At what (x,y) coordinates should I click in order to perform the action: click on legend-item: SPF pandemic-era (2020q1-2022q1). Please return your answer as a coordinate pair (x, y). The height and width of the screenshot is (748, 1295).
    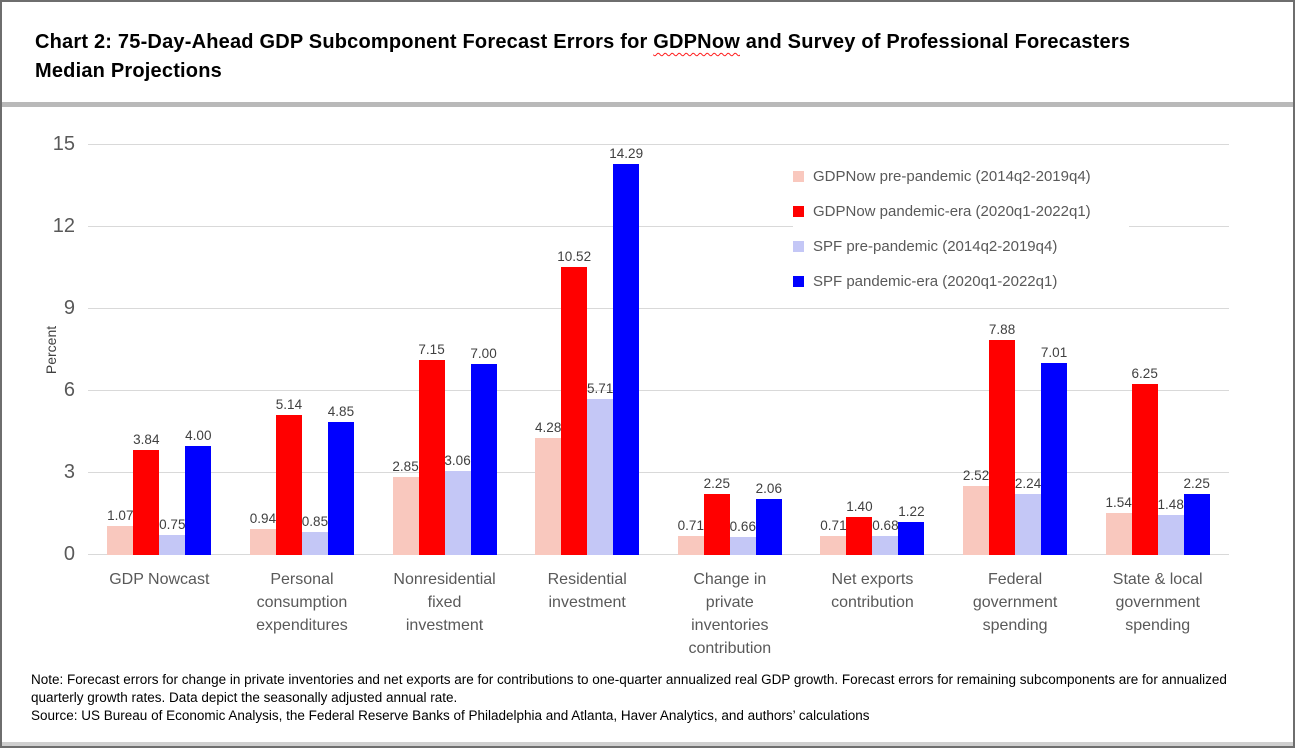
    Looking at the image, I should click on (961, 281).